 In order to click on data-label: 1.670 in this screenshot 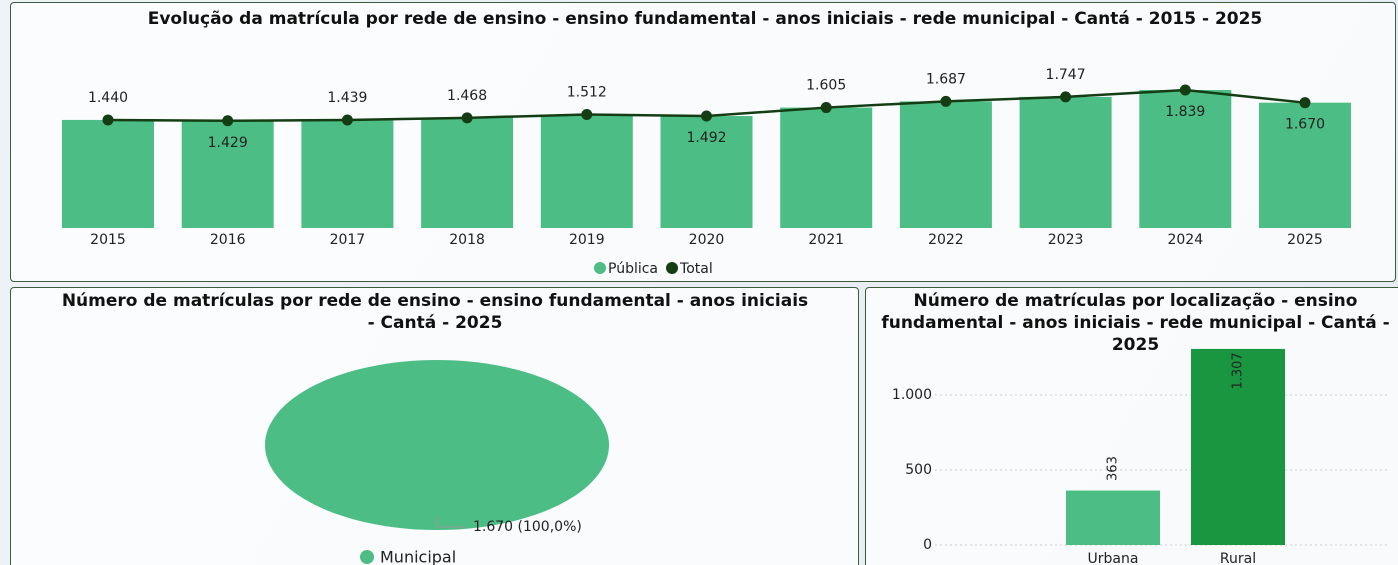, I will do `click(1305, 125)`.